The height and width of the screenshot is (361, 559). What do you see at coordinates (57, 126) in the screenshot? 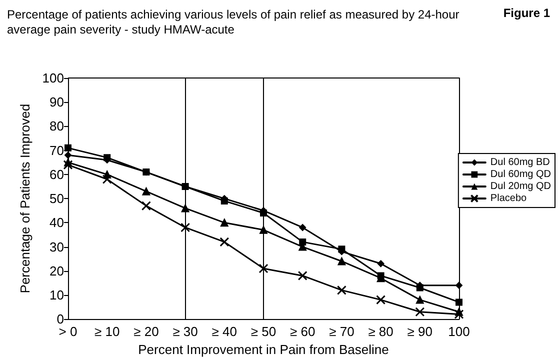
I see `y-tick-label: 80` at bounding box center [57, 126].